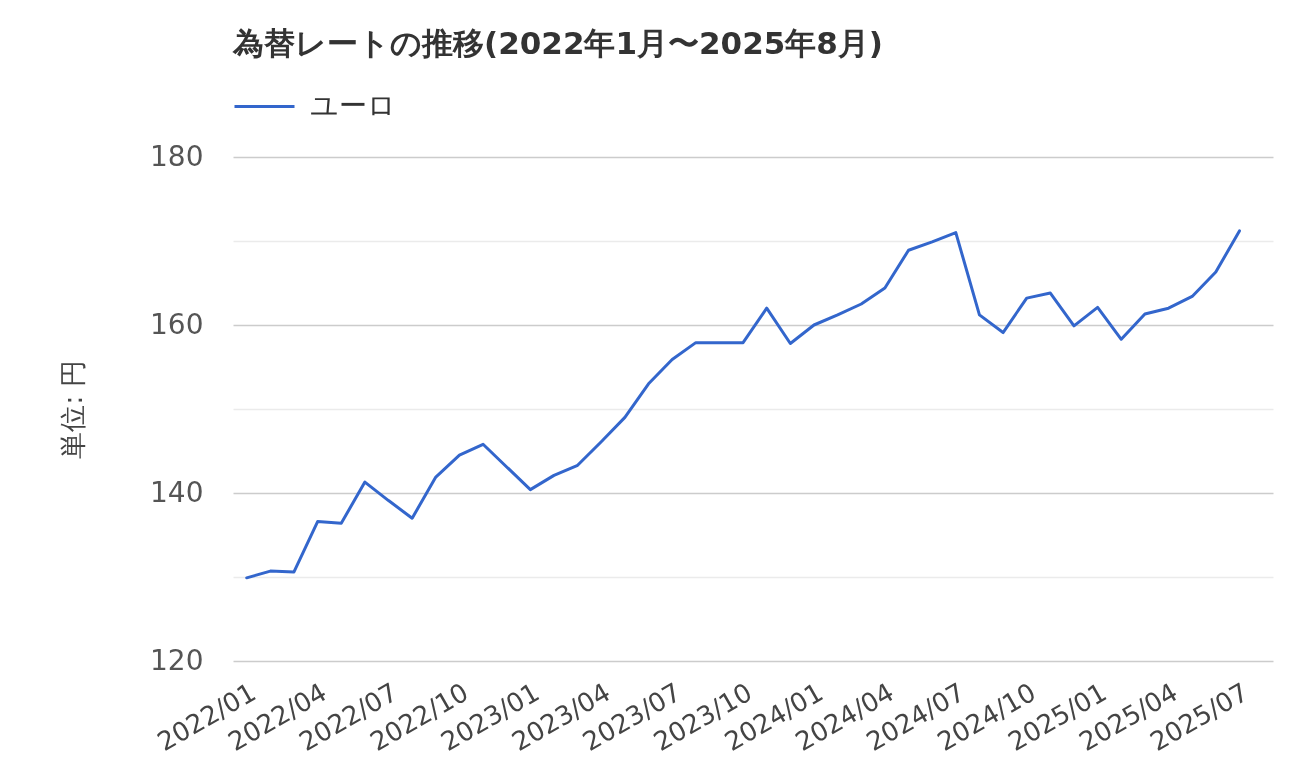  Describe the element at coordinates (558, 43) in the screenshot. I see `chart-title: 為替レートの推移(2022年1月〜2025年8月)` at that location.